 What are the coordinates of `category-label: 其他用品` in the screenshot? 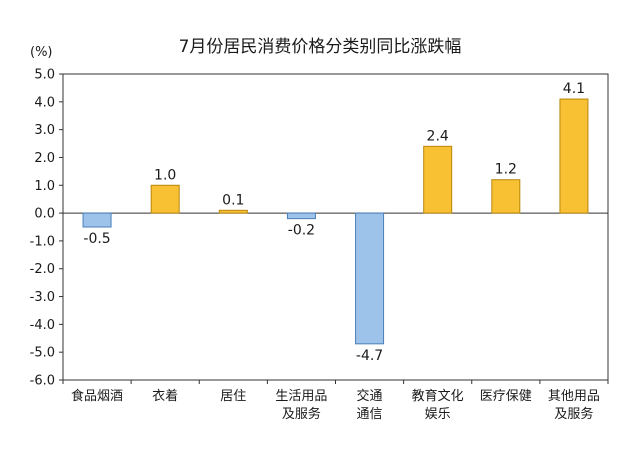 It's located at (574, 396).